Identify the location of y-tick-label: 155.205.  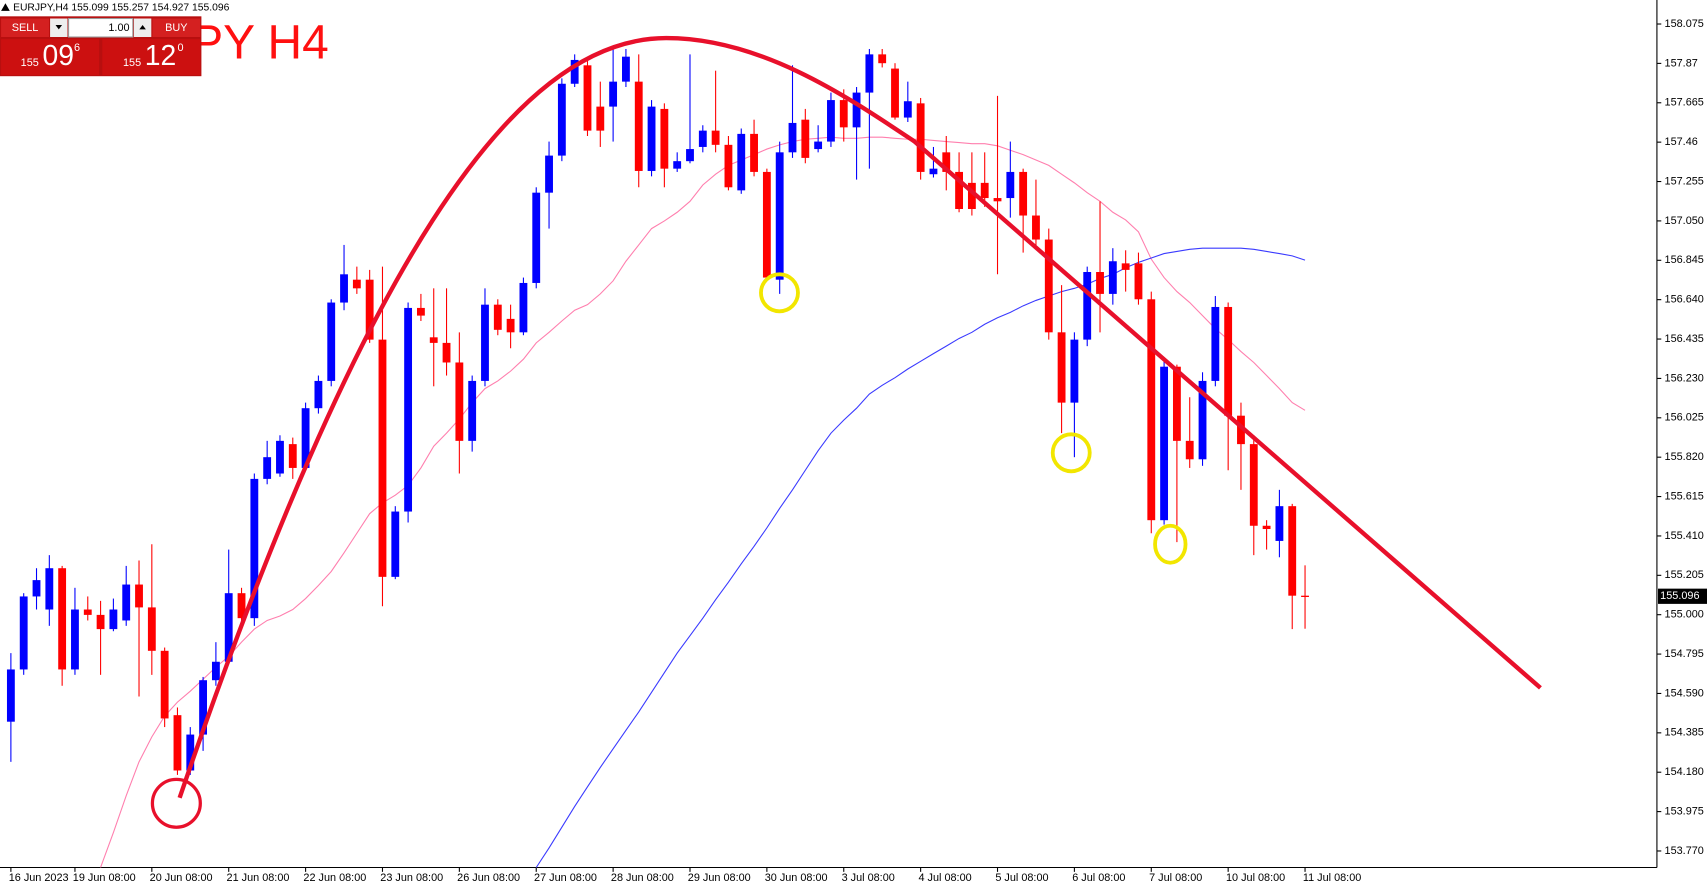
(1684, 575).